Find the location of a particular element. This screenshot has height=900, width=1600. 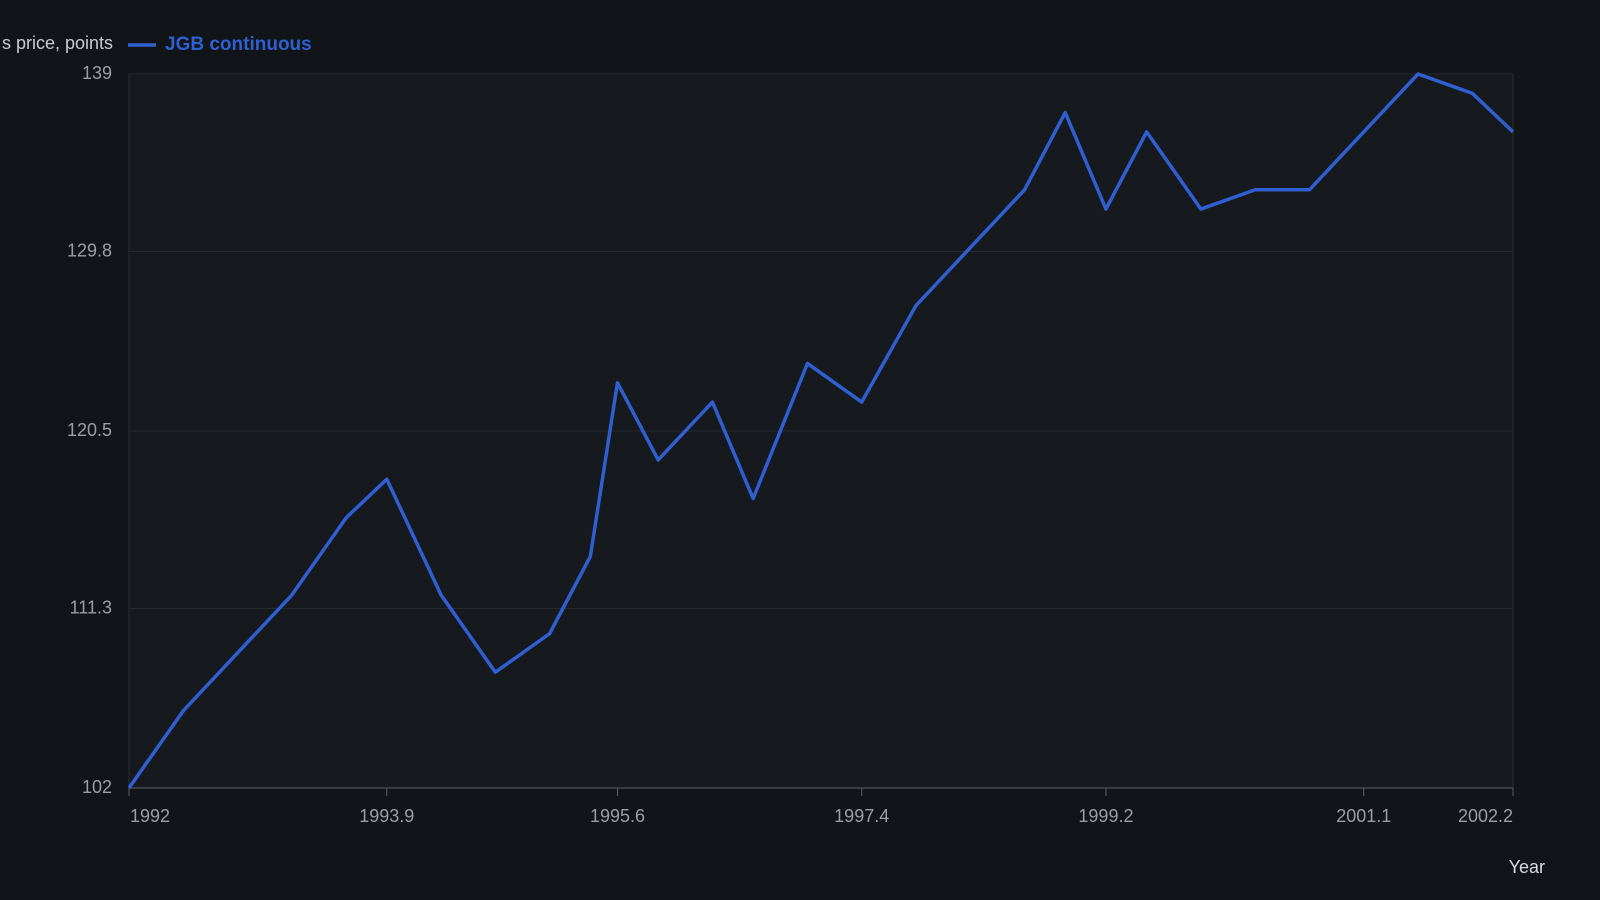

y-tick-label: 129.8 is located at coordinates (89, 250).